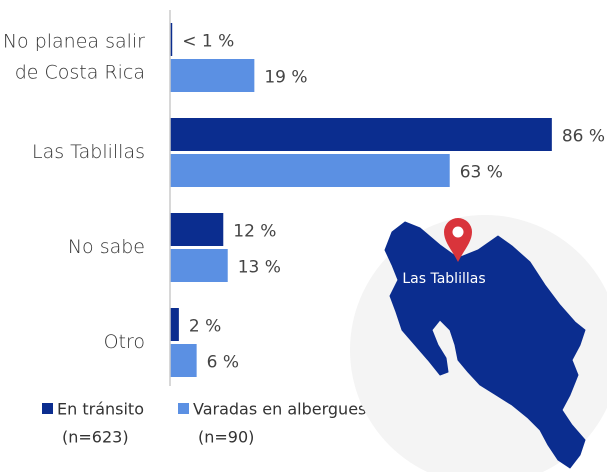 The height and width of the screenshot is (472, 607). What do you see at coordinates (458, 232) in the screenshot?
I see `map-pin-hole` at bounding box center [458, 232].